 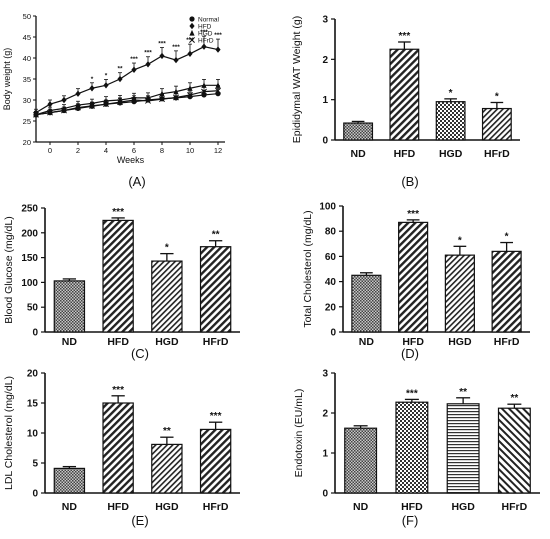 What do you see at coordinates (218, 150) in the screenshot?
I see `x-tick-label: 12` at bounding box center [218, 150].